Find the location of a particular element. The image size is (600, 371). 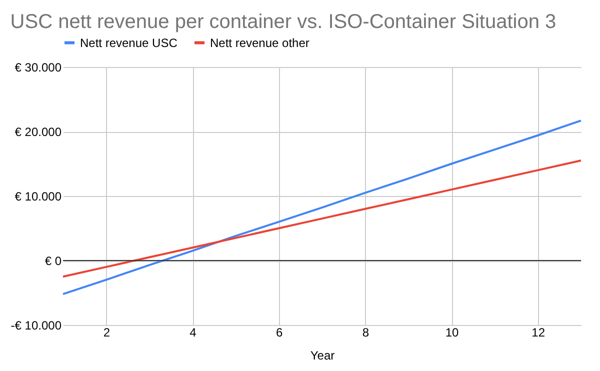

y-tick-label: € 0 is located at coordinates (53, 261).